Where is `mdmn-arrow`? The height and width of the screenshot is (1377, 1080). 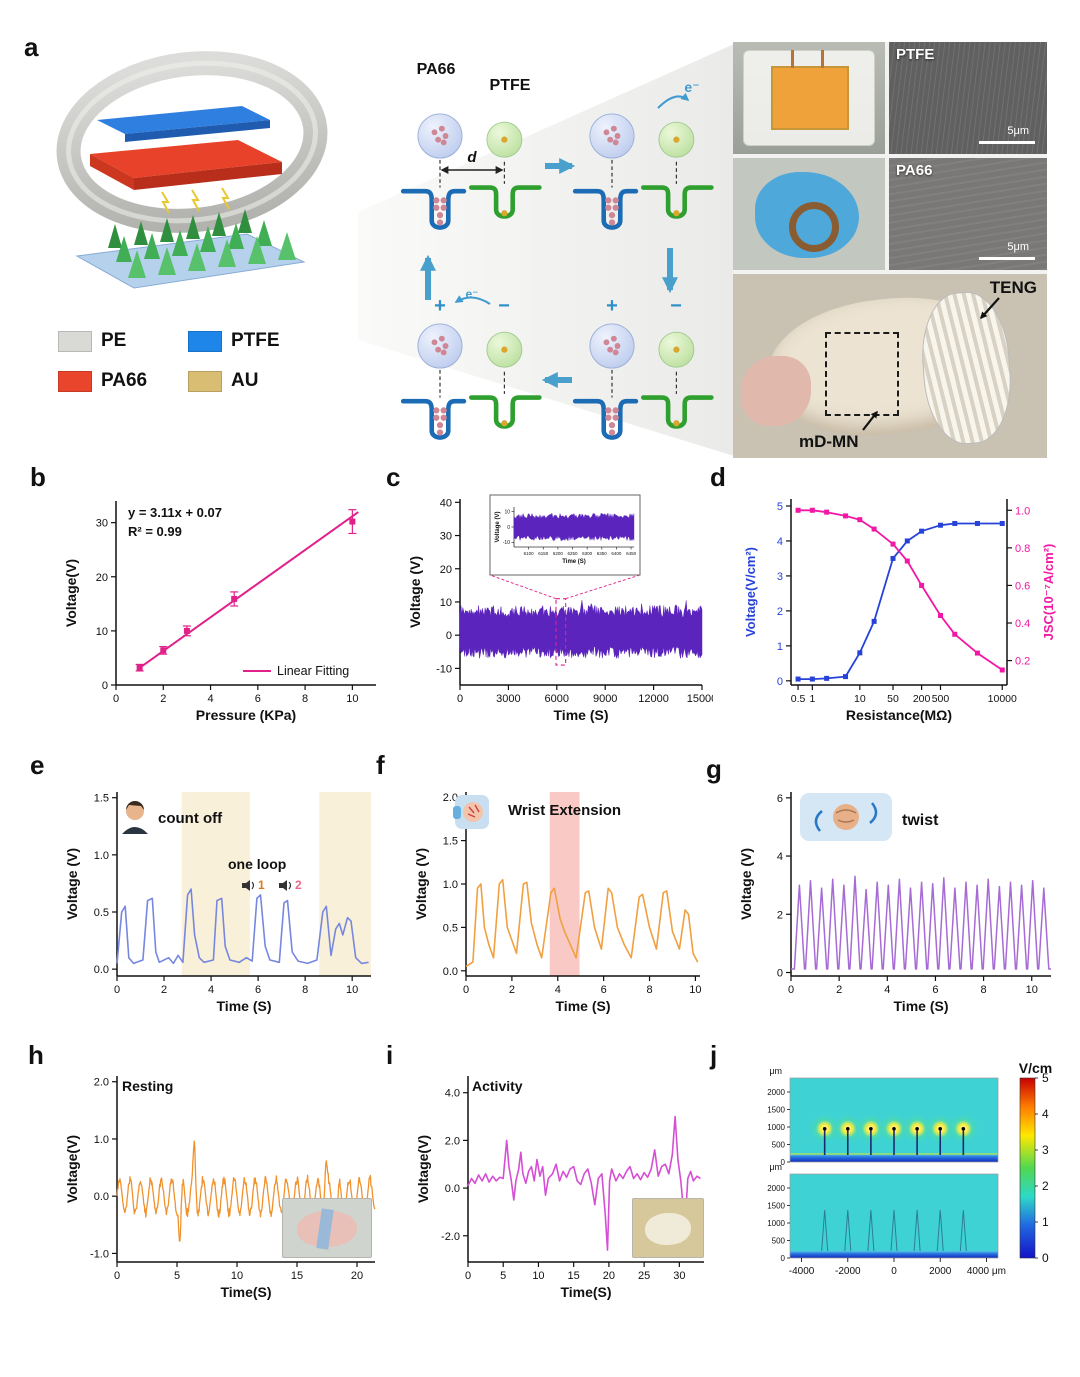
mdmn-arrow is located at coordinates (870, 420).